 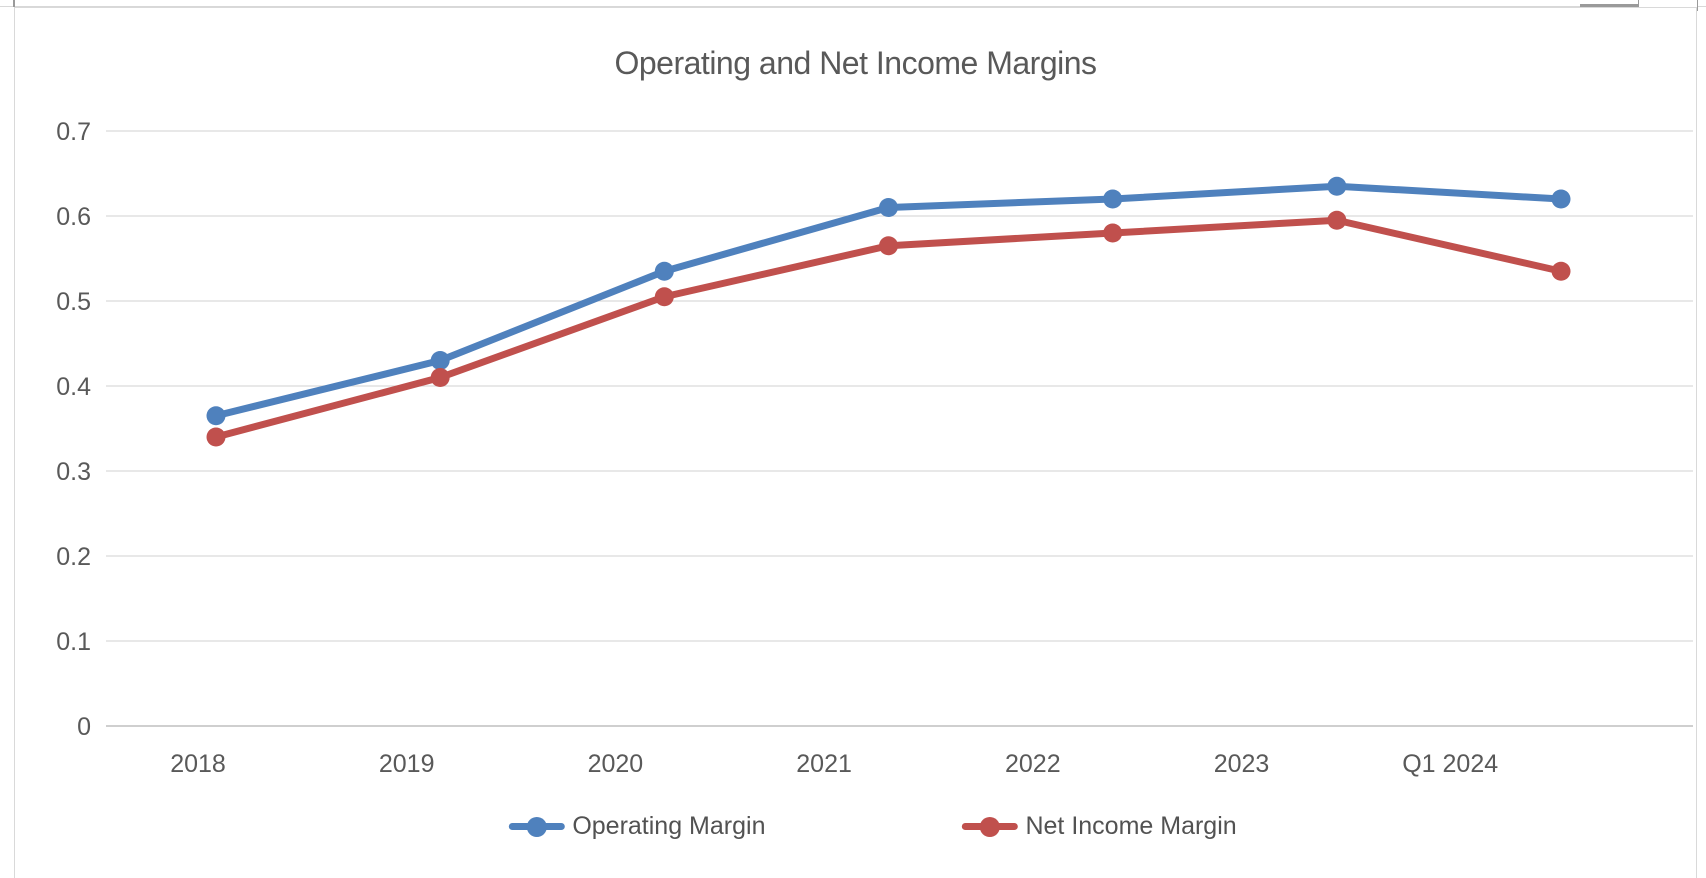 What do you see at coordinates (14, 3) in the screenshot?
I see `worksheet-cell-corner` at bounding box center [14, 3].